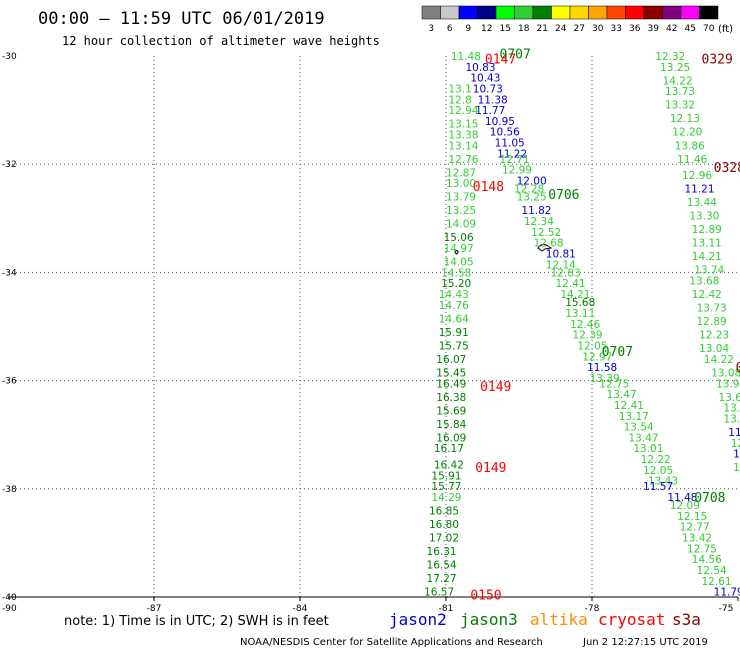  I want to click on wave-height-label: 16.42, so click(449, 465).